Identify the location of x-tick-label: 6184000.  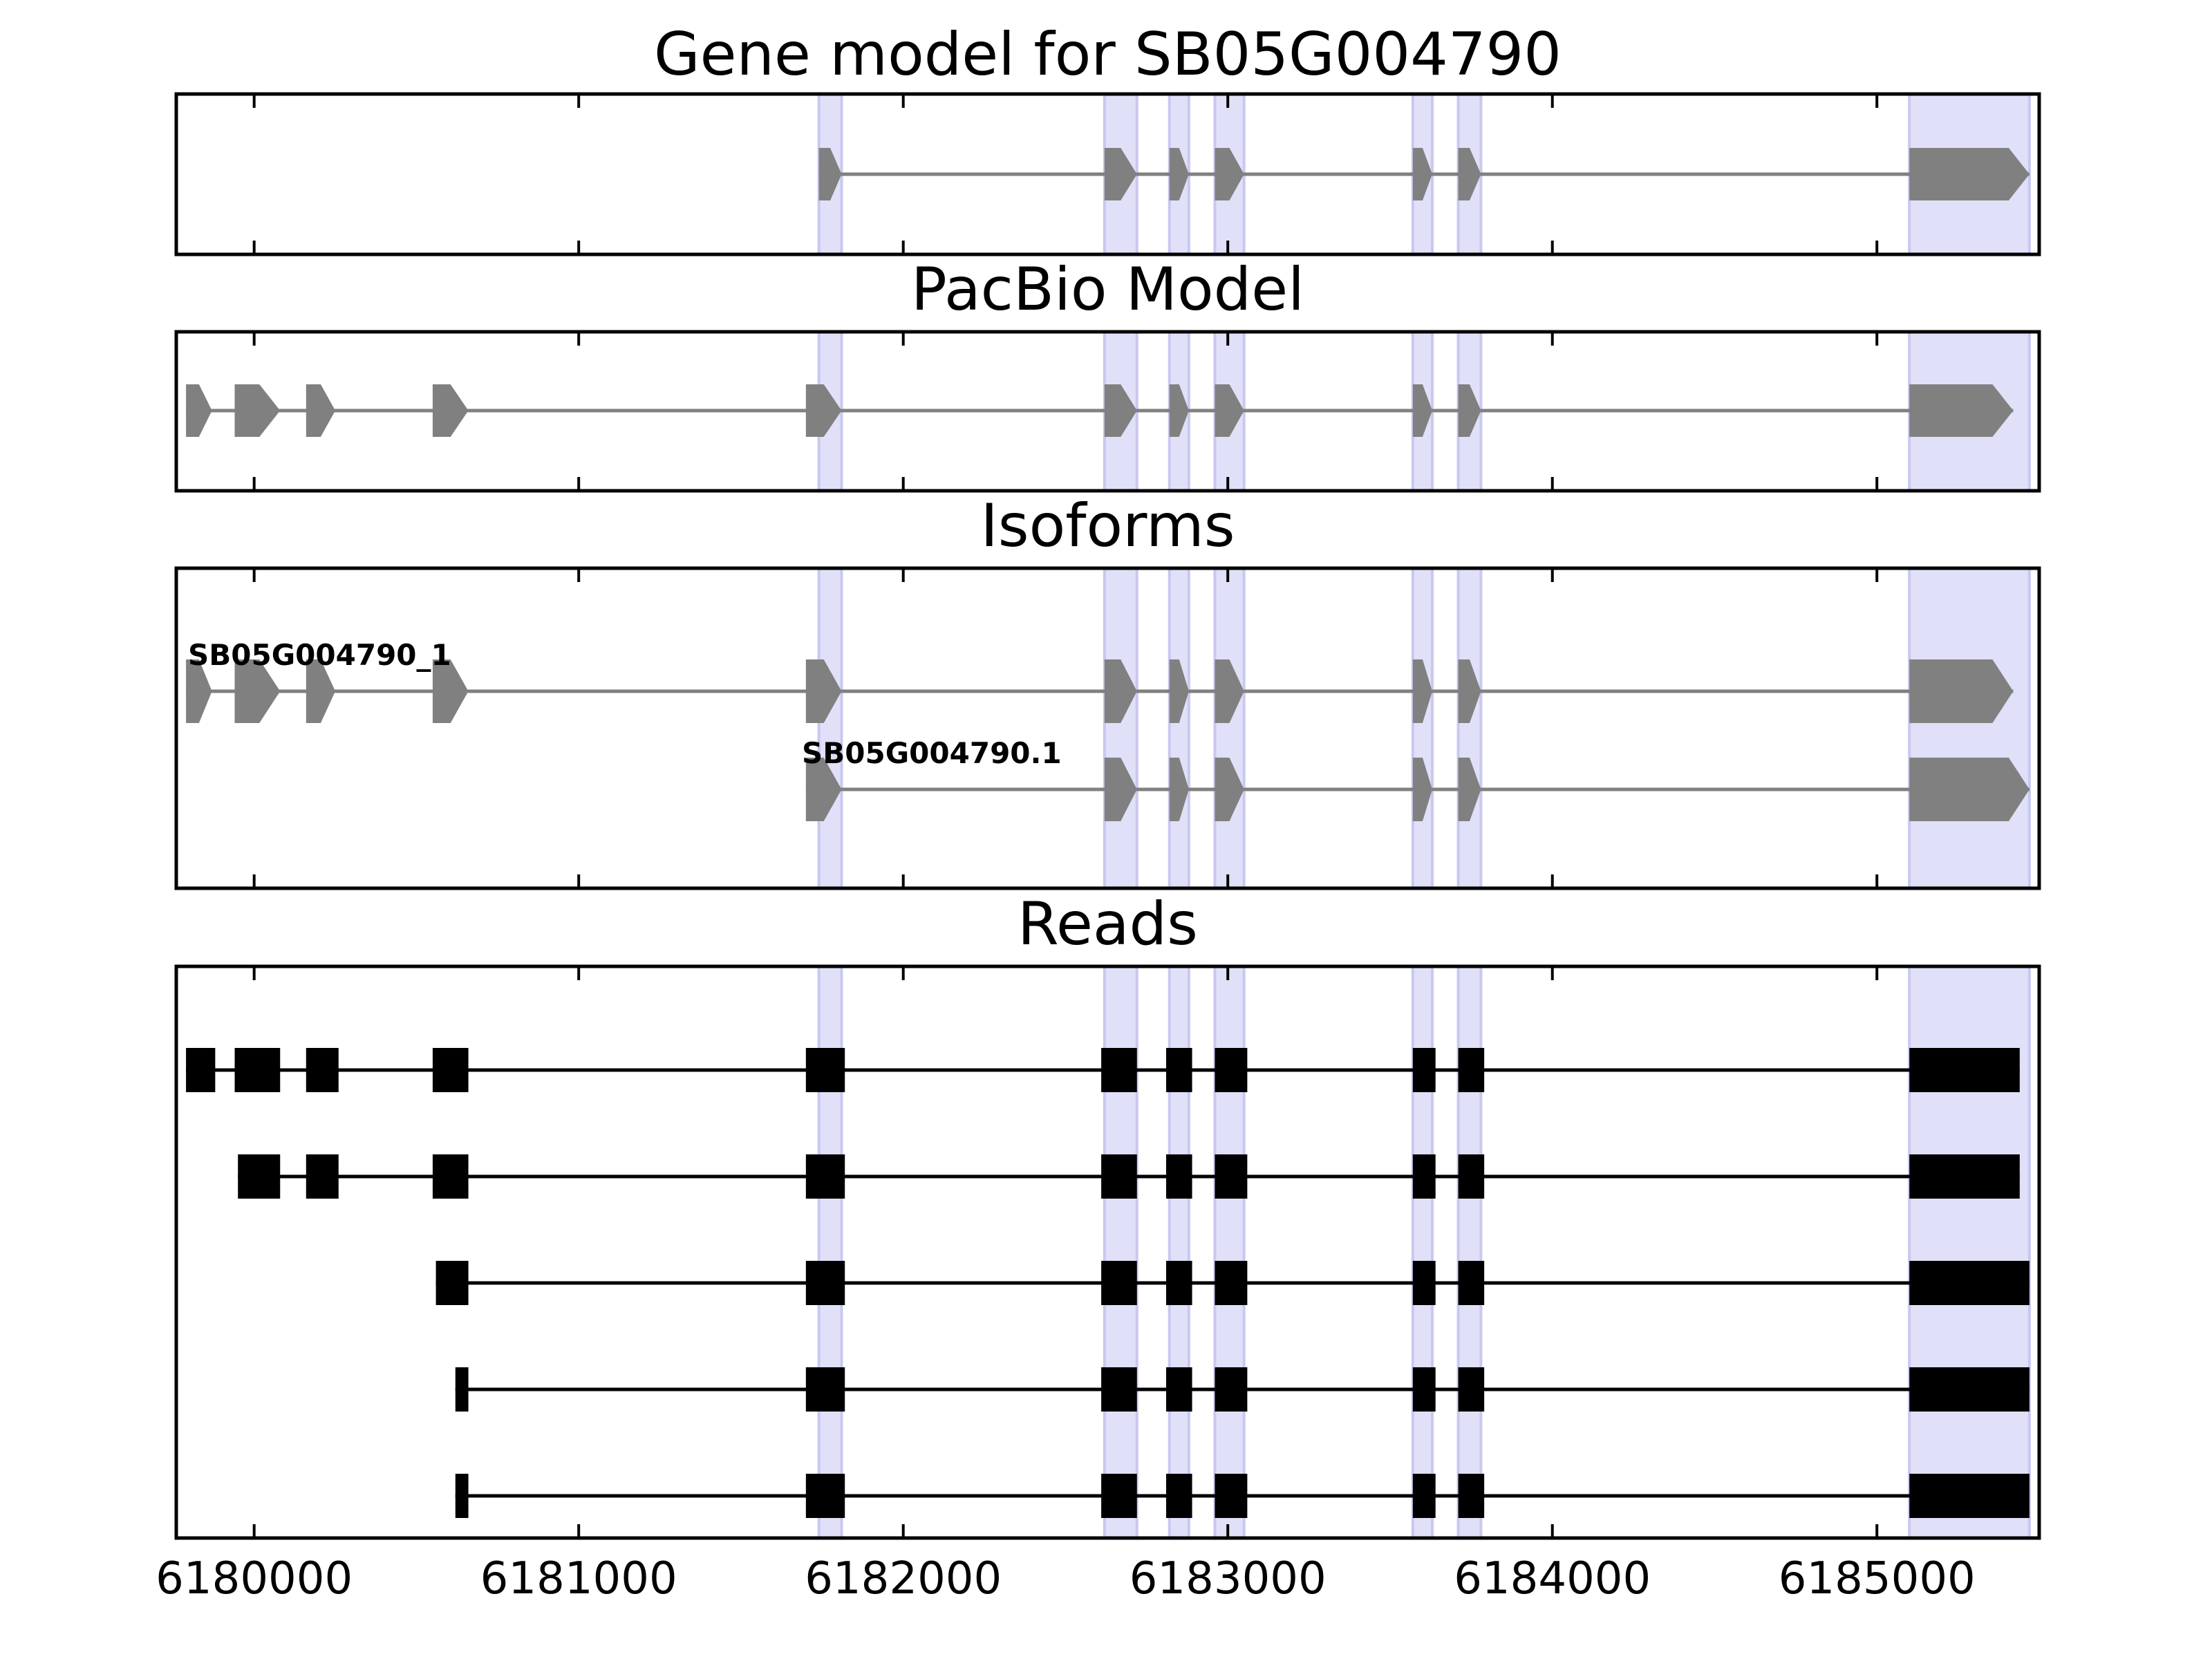
(1553, 1578).